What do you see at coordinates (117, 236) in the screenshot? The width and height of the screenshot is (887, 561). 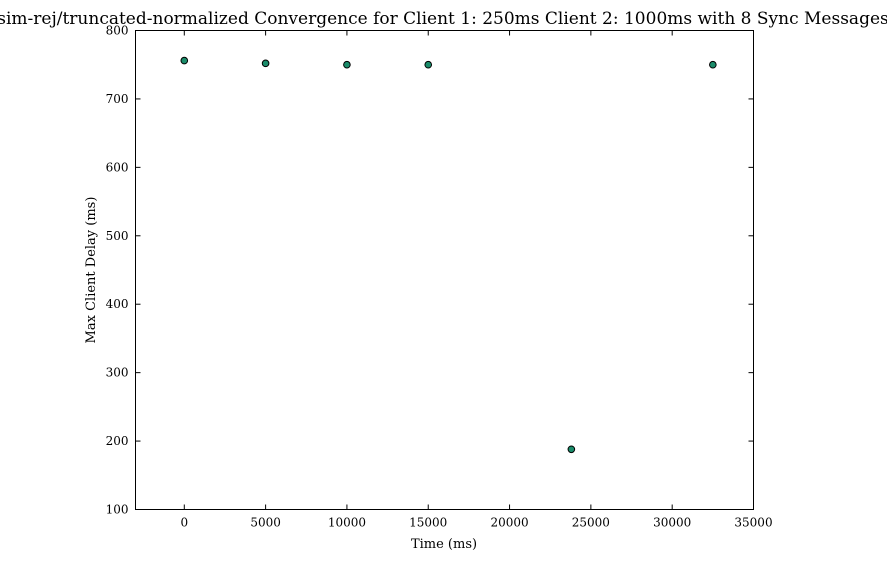 I see `y-tick-label: 500` at bounding box center [117, 236].